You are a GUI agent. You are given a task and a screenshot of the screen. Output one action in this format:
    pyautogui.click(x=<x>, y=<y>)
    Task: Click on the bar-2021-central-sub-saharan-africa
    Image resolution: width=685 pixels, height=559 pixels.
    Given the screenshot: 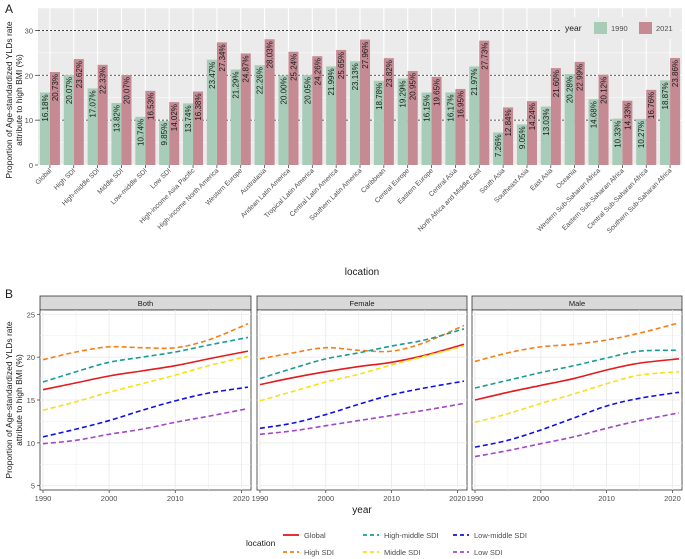 What is the action you would take?
    pyautogui.click(x=651, y=127)
    